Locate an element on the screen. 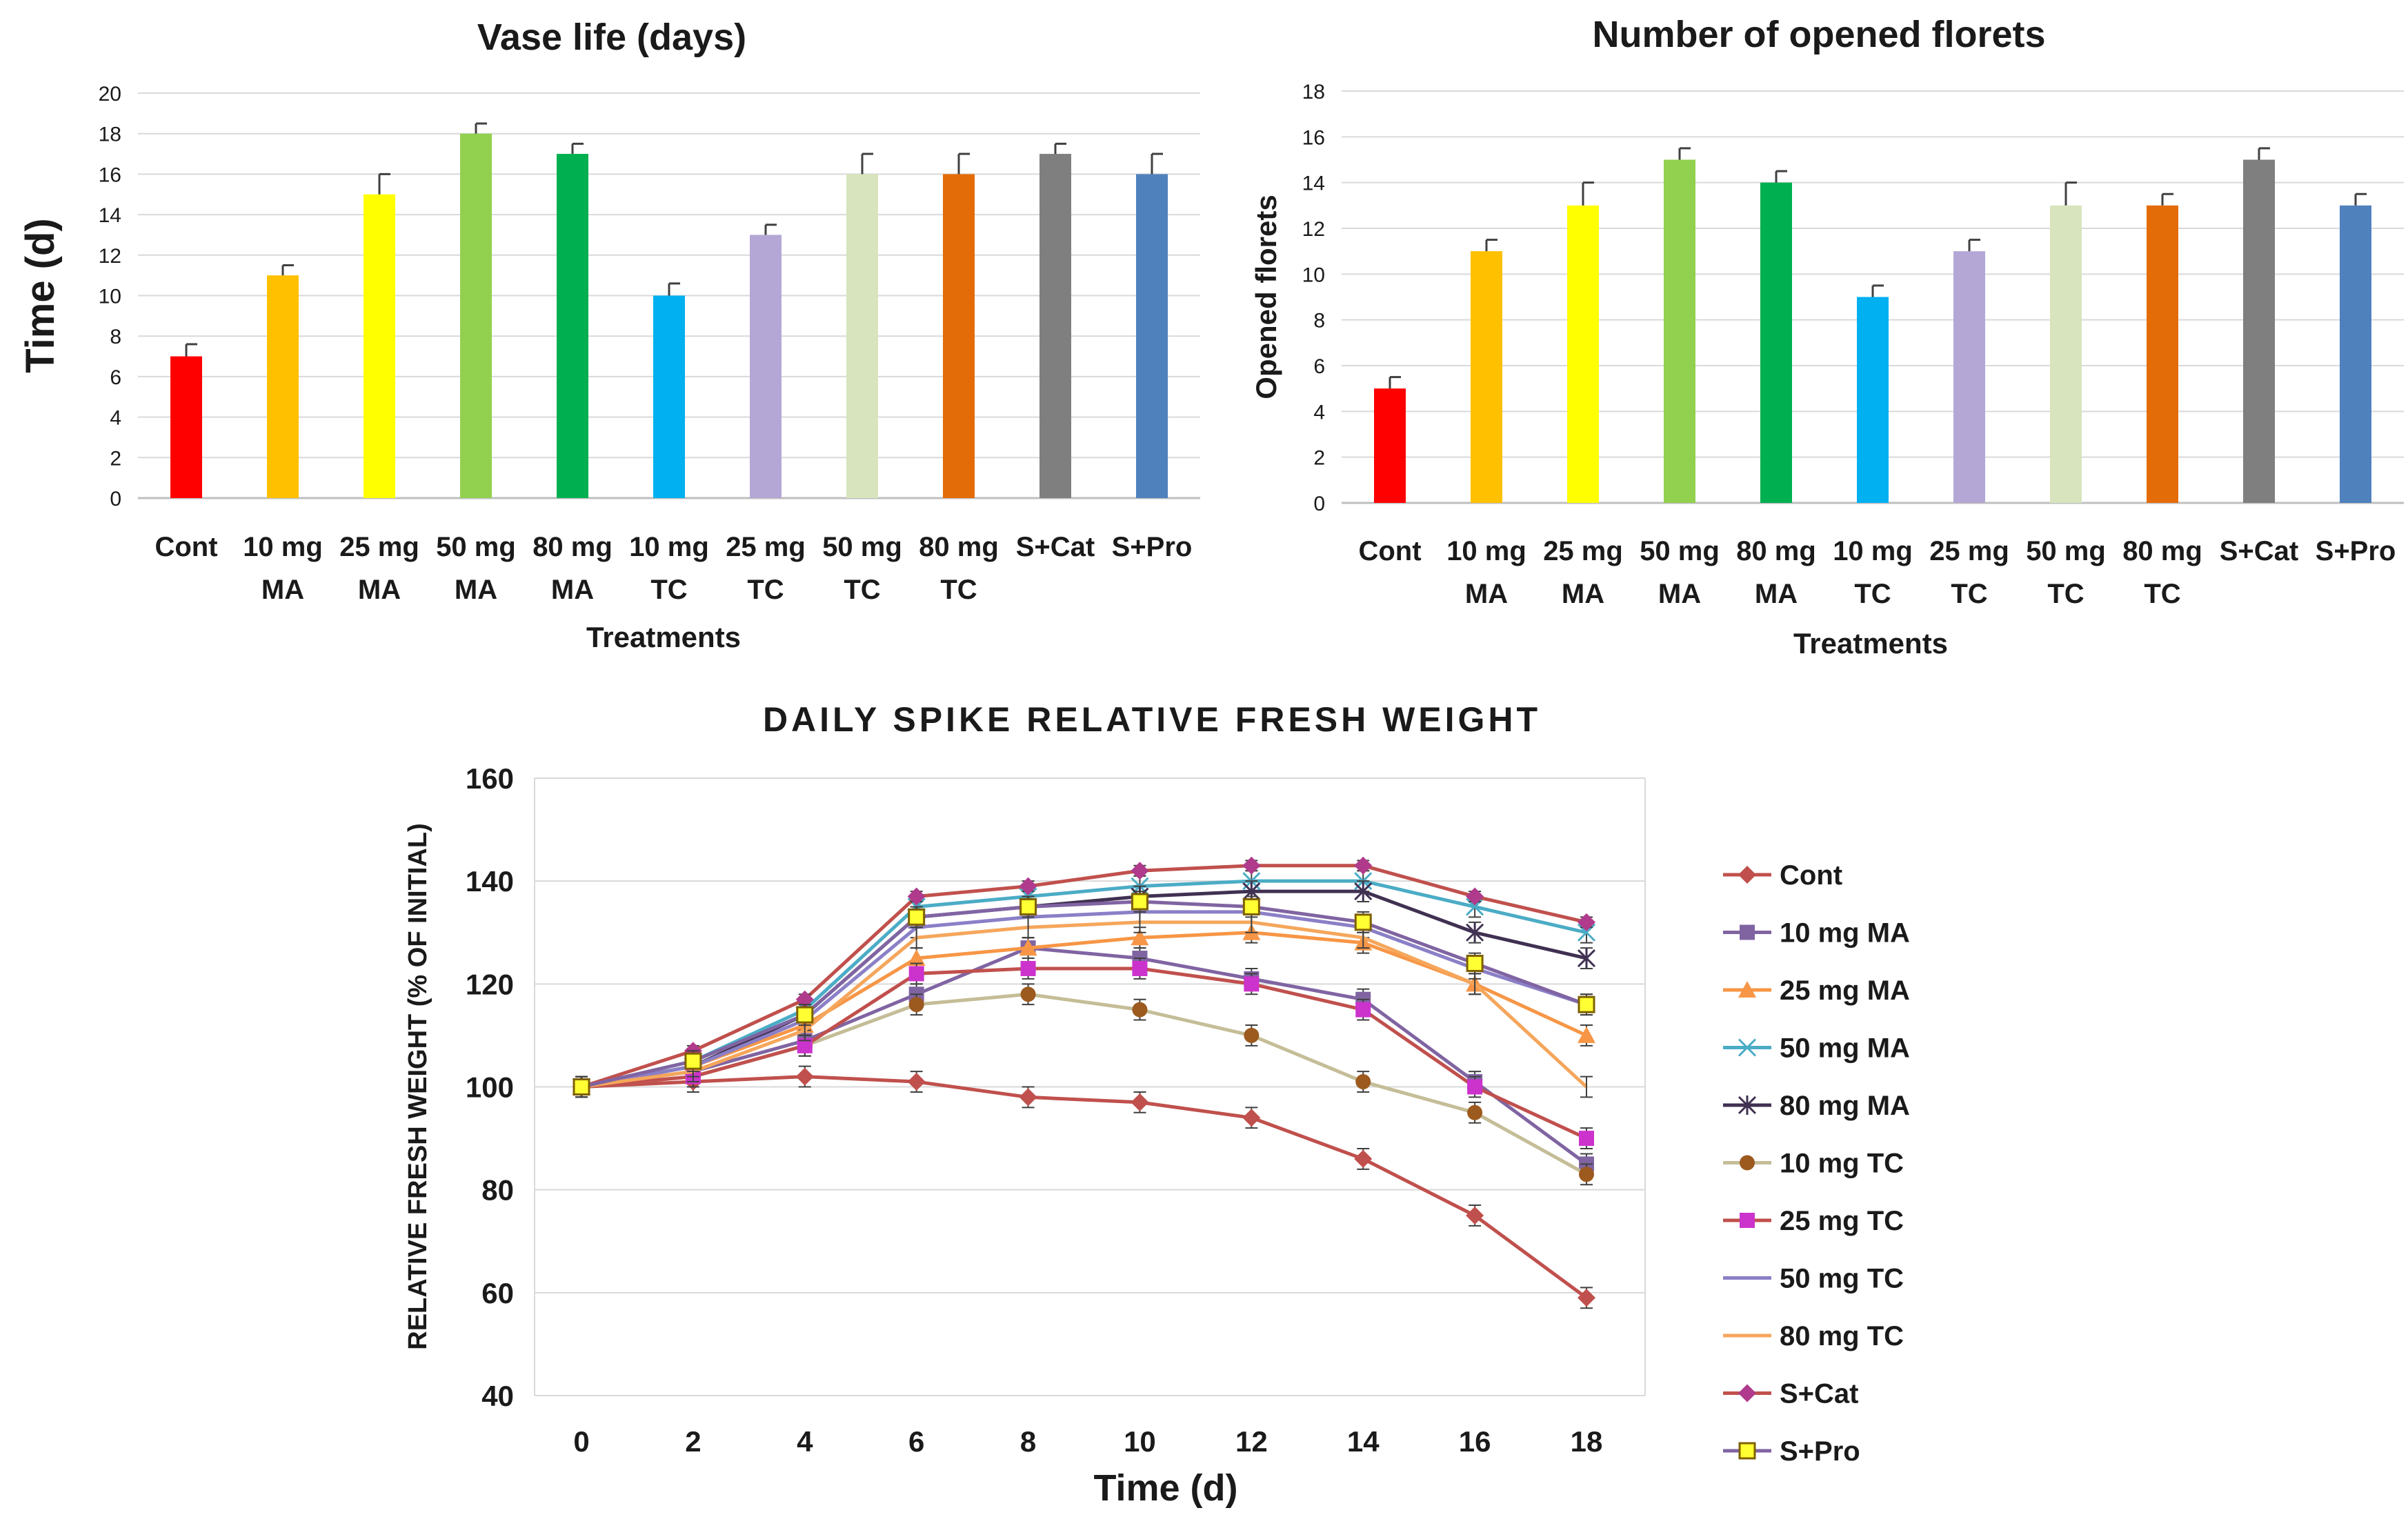  chart-title: DAILY SPIKE RELATIVE FRESH WEIGHT is located at coordinates (1152, 719).